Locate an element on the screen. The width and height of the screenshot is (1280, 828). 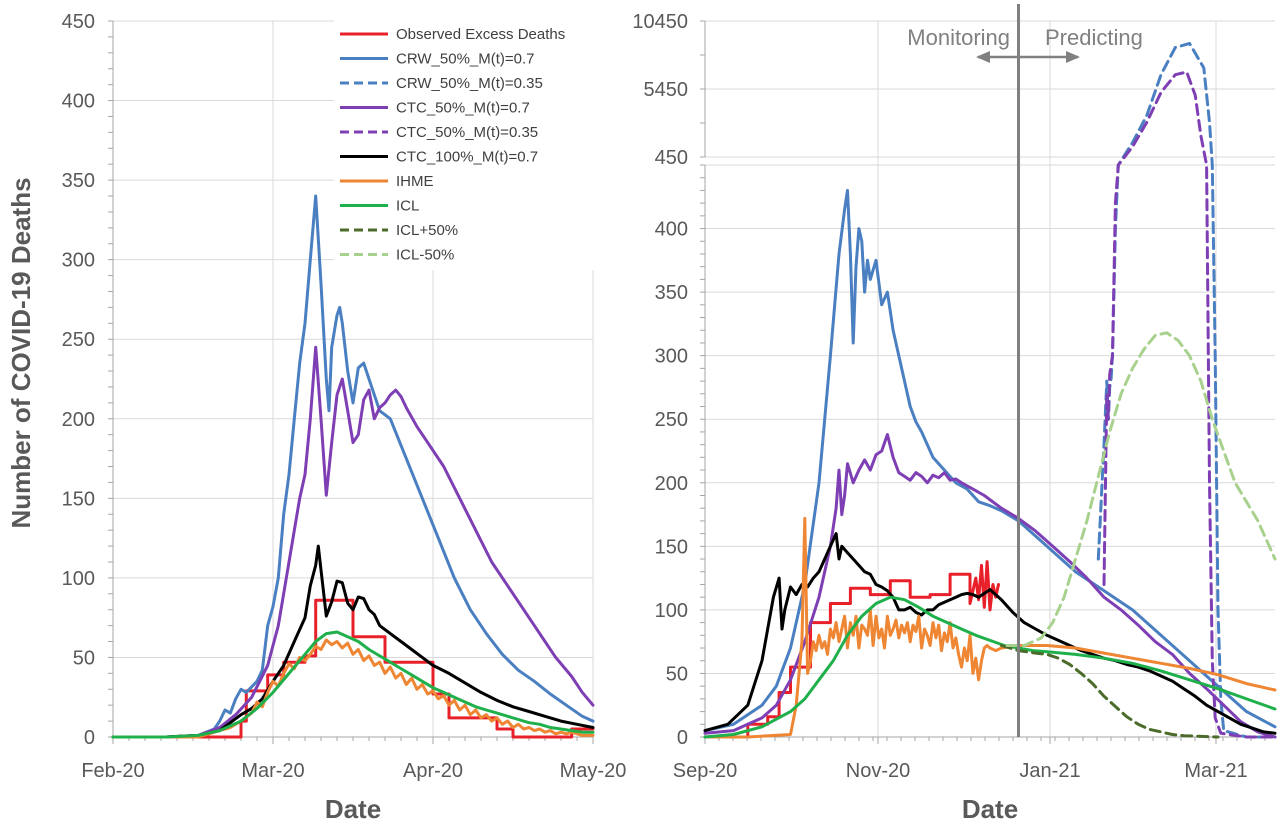
x-tick-label: Mar-21 is located at coordinates (1215, 771).